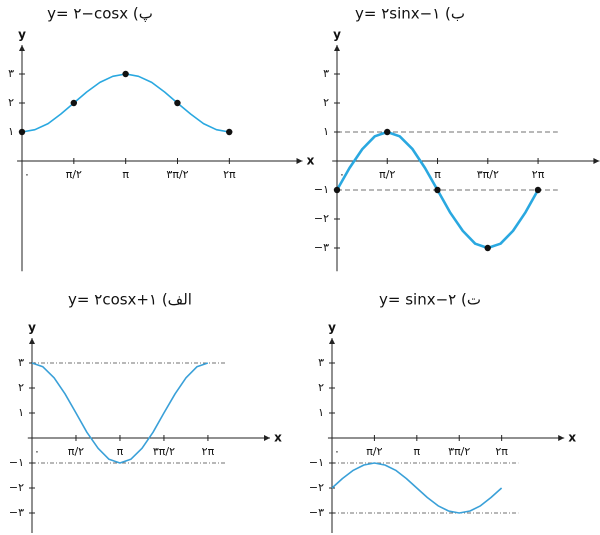  I want to click on chart-title: الف) y= ۲cosx+۱, so click(130, 300).